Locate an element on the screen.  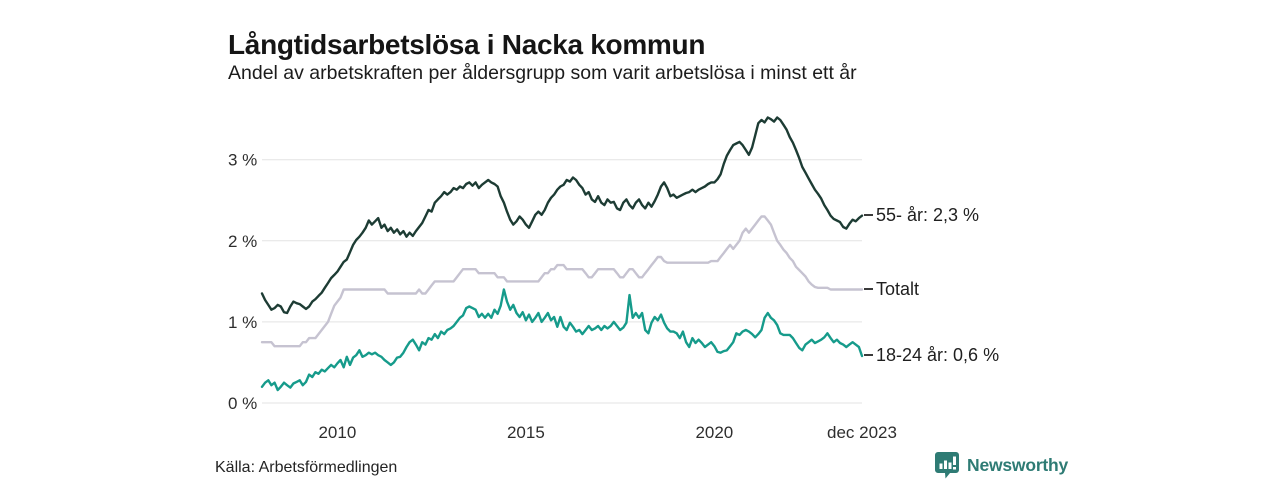
source-note: Källa: Arbetsförmedlingen is located at coordinates (306, 467).